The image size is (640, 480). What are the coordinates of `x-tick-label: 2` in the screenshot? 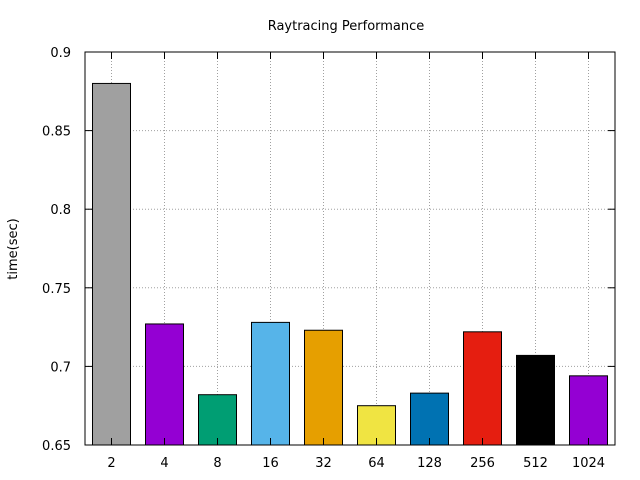 It's located at (111, 463).